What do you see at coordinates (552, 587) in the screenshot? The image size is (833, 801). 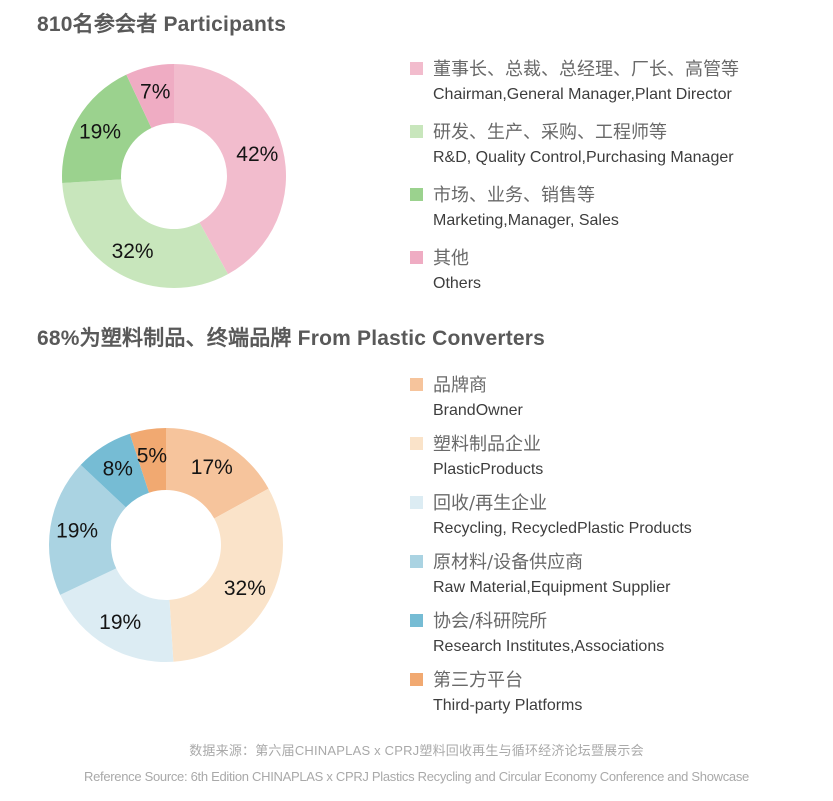 I see `legend-label-en: Raw Material,Equipment Supplier` at bounding box center [552, 587].